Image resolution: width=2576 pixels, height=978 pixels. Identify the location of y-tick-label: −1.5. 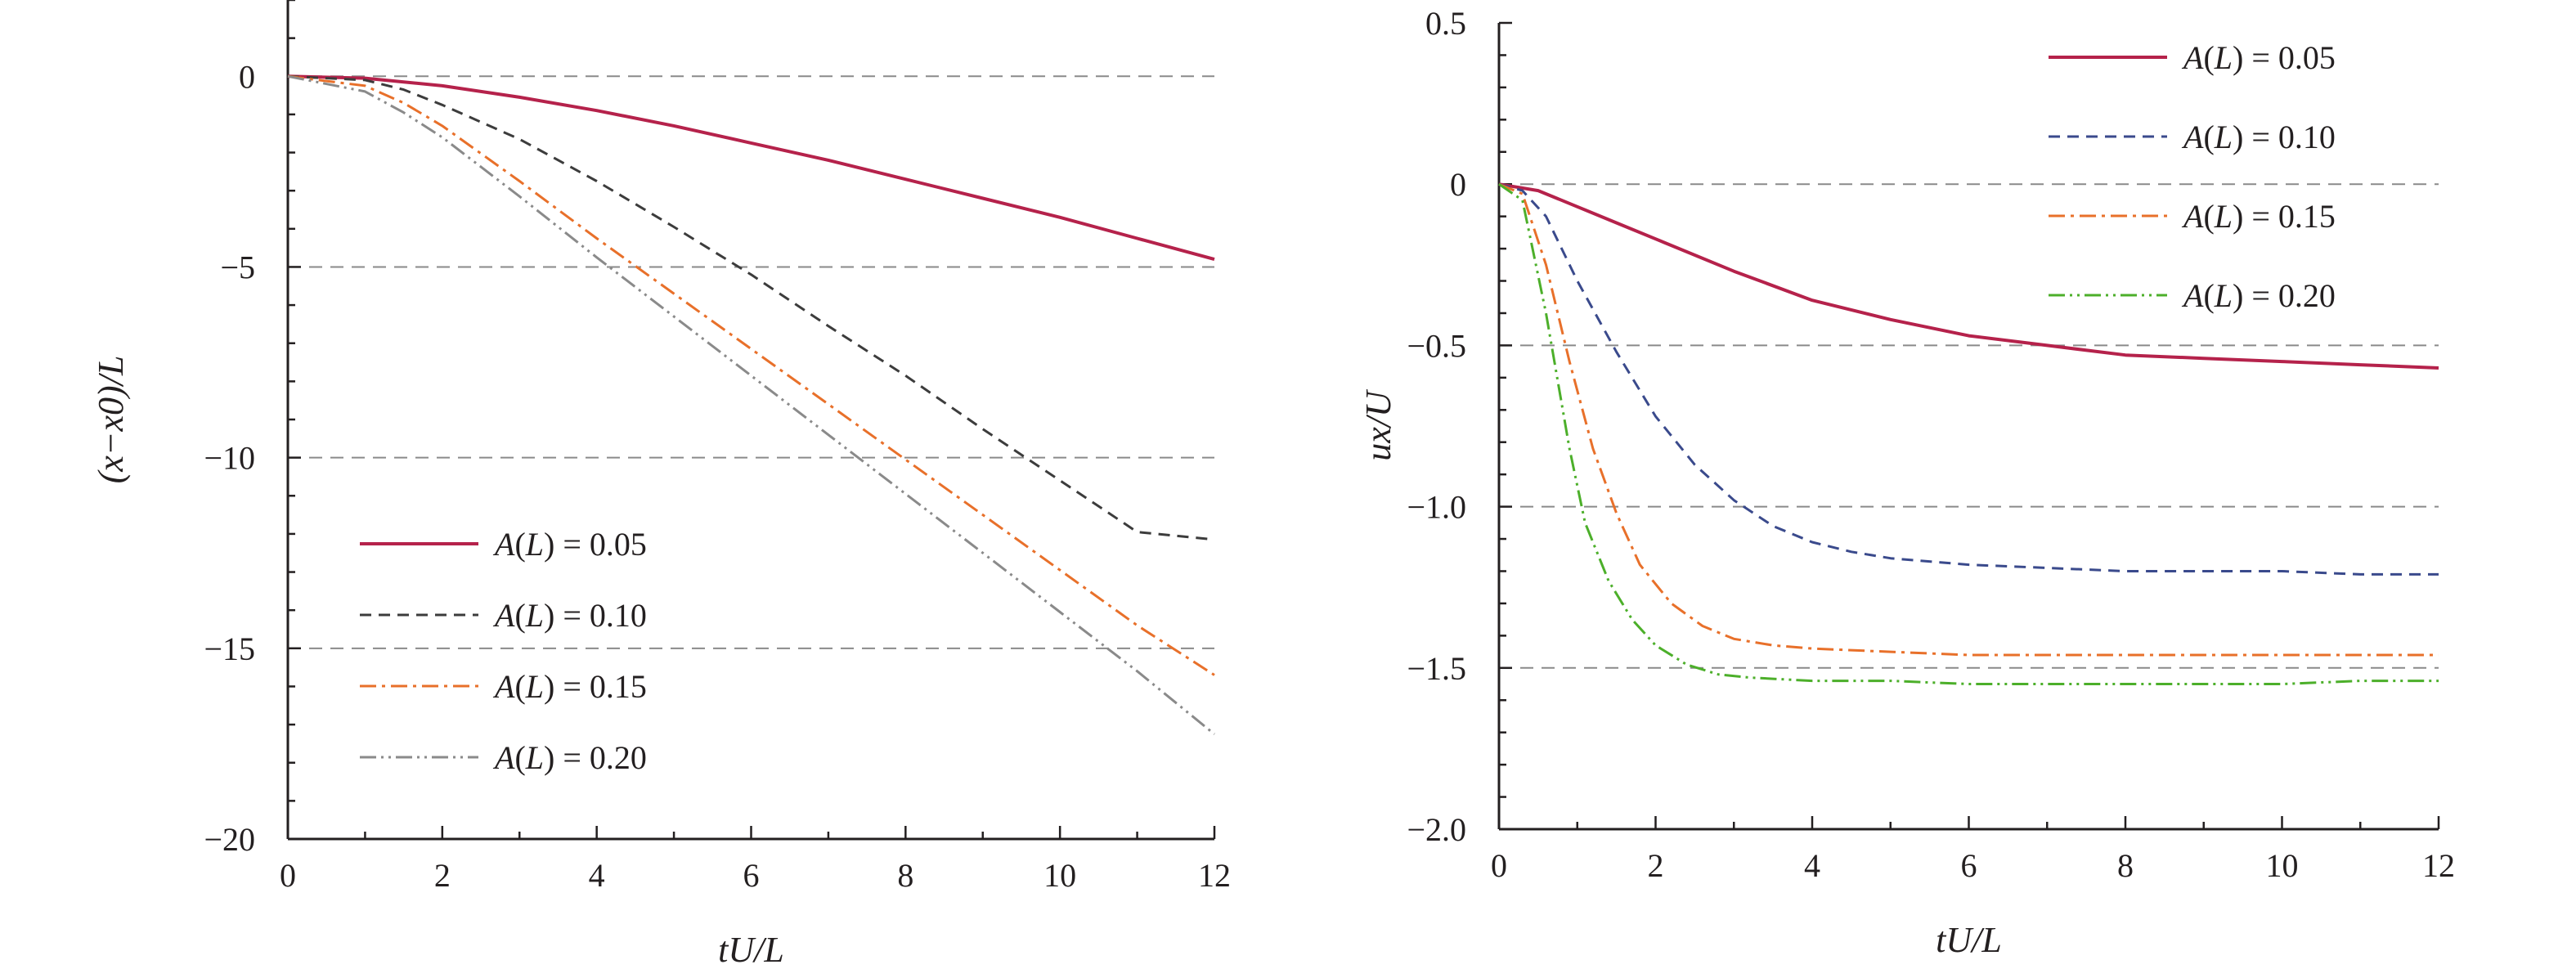
(1436, 668).